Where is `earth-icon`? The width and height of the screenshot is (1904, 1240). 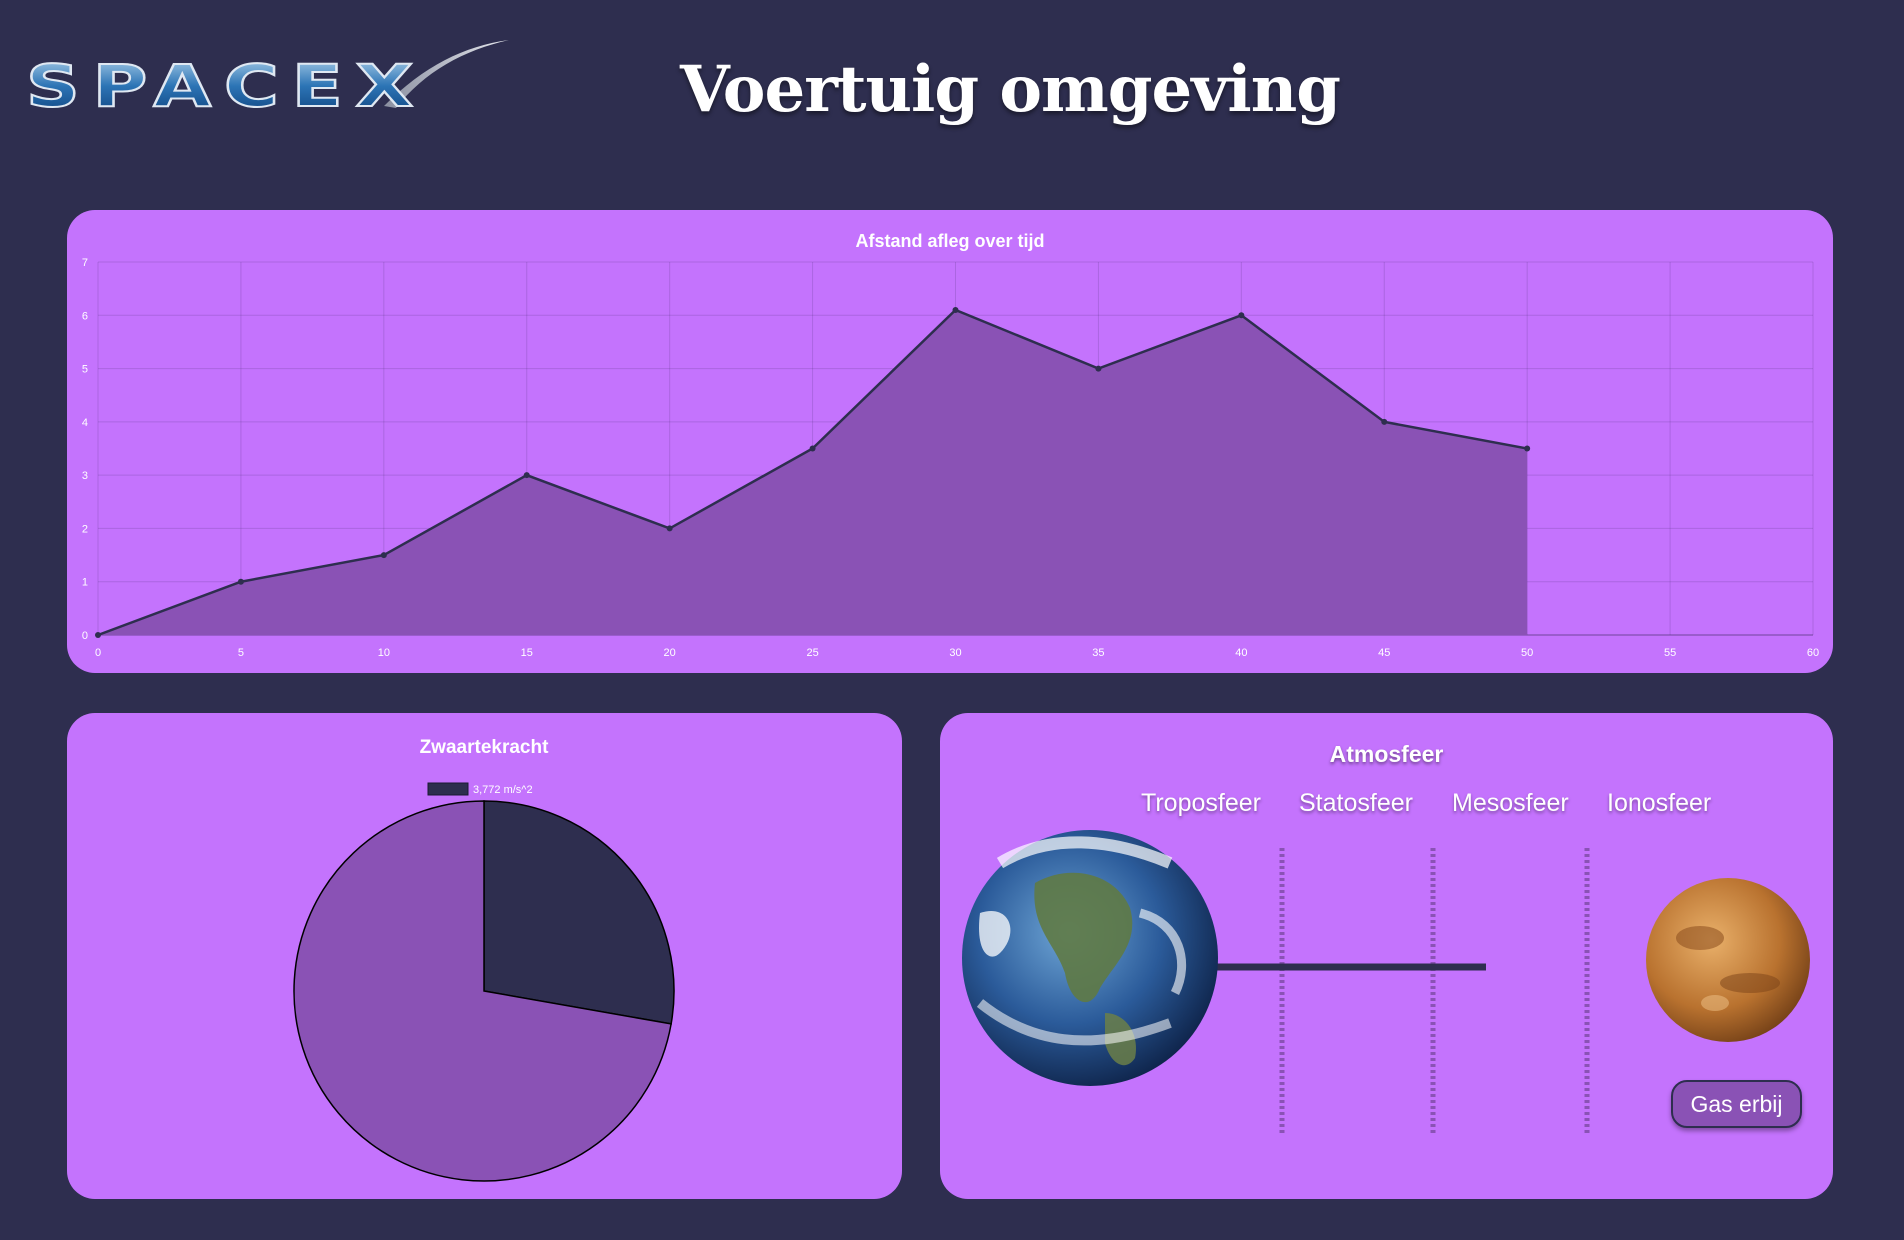
earth-icon is located at coordinates (1090, 958).